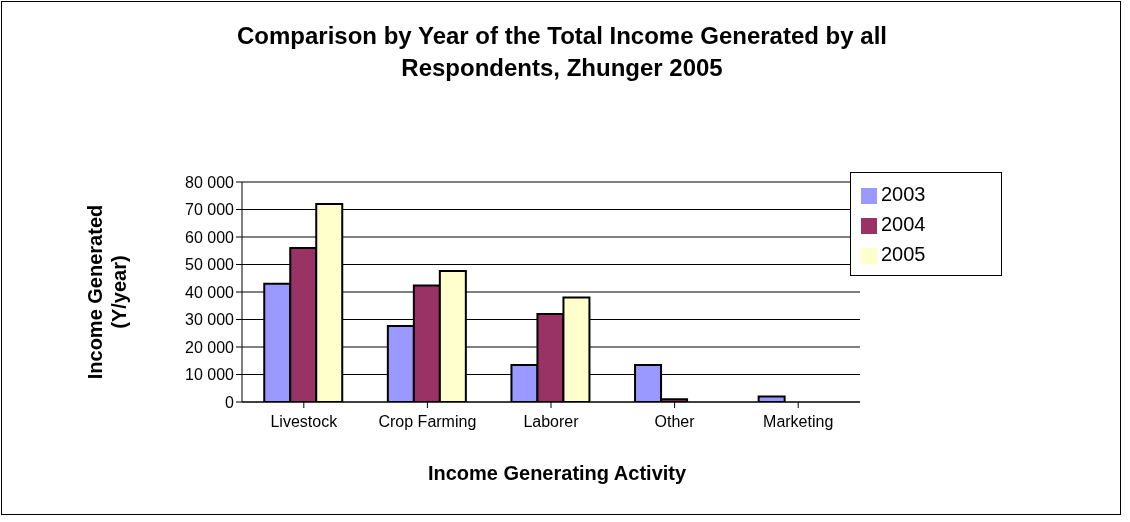 The image size is (1130, 522). Describe the element at coordinates (427, 422) in the screenshot. I see `x-tick-label: Crop Farming` at that location.